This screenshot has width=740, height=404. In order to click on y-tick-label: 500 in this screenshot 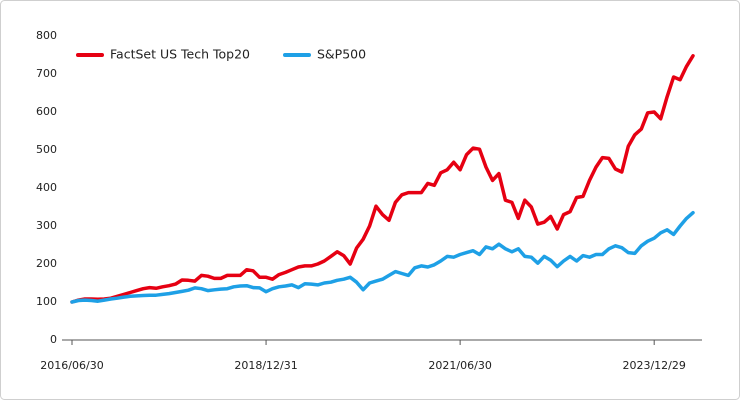, I will do `click(46, 149)`.